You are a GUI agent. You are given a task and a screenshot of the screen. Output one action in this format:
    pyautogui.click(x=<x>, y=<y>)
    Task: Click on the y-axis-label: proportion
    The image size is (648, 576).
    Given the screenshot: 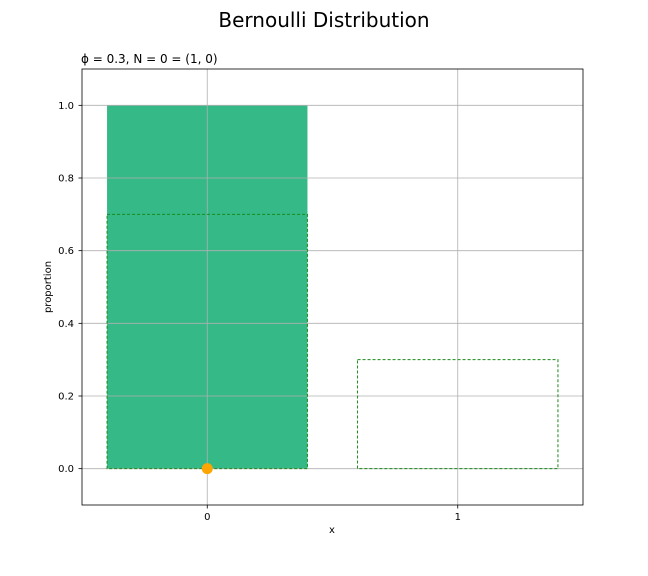 What is the action you would take?
    pyautogui.click(x=48, y=287)
    